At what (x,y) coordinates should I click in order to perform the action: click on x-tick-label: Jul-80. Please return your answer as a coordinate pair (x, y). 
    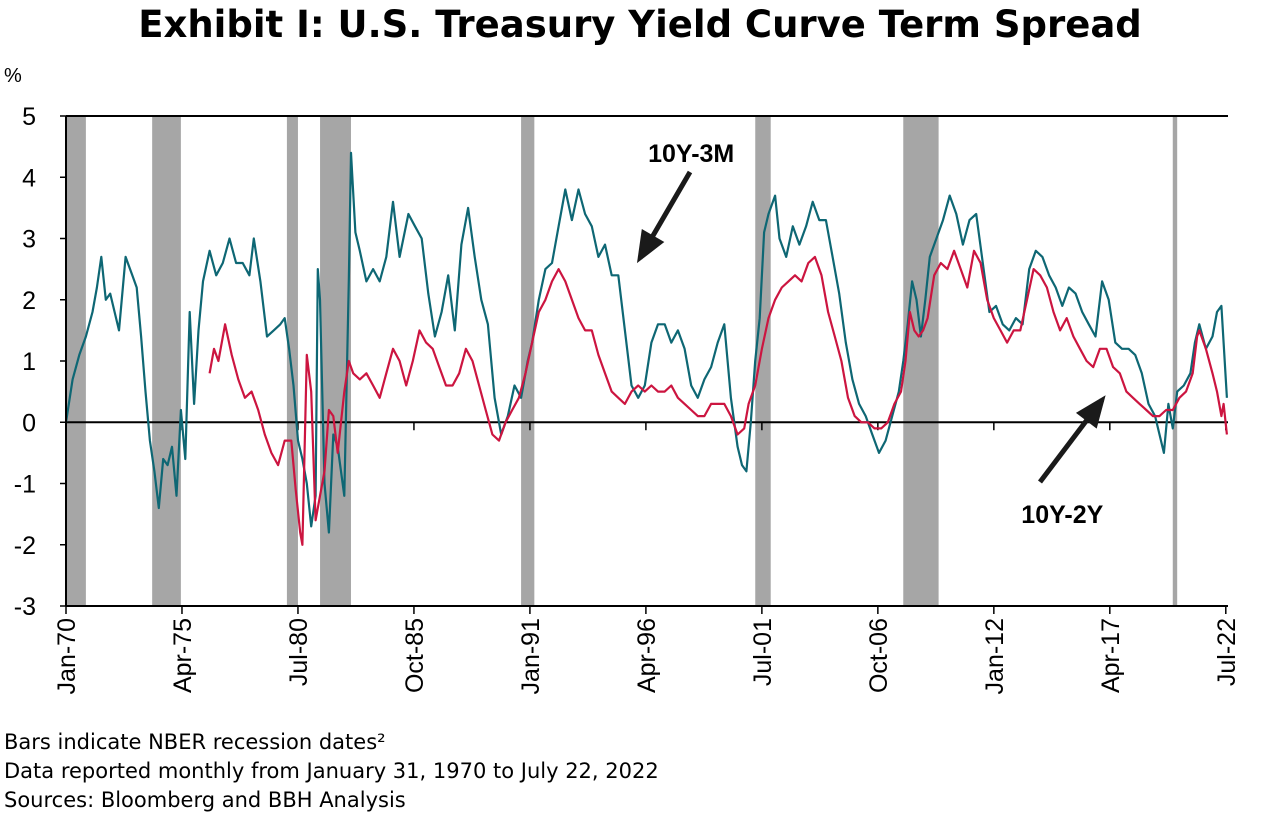
    Looking at the image, I should click on (299, 652).